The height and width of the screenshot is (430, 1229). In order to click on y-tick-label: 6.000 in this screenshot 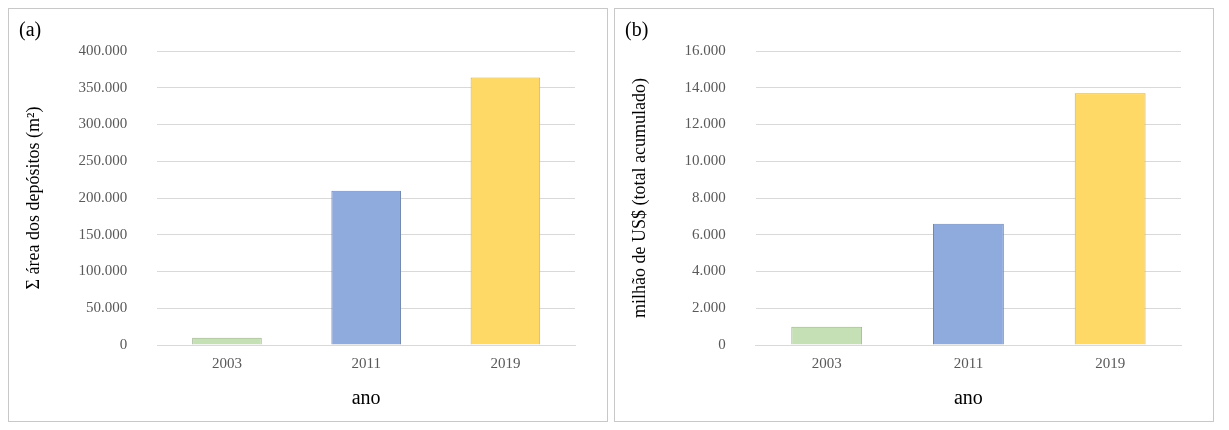, I will do `click(709, 233)`.